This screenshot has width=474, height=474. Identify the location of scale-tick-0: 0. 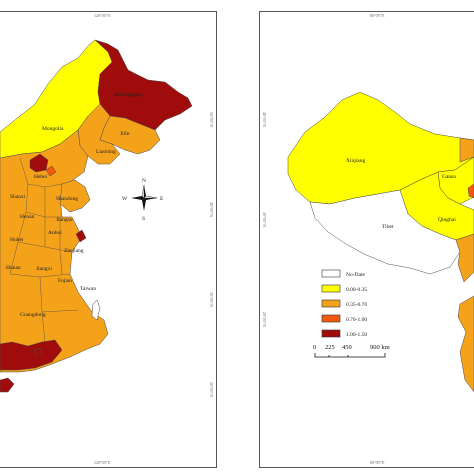
(314, 347).